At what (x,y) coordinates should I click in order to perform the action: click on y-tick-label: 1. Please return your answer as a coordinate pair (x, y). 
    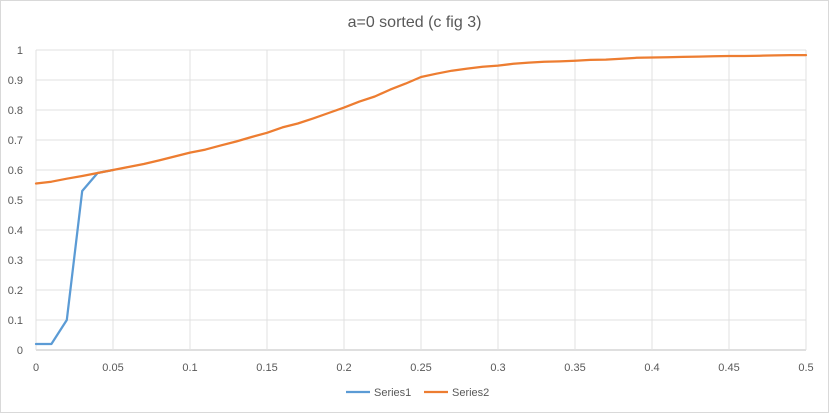
    Looking at the image, I should click on (20, 51).